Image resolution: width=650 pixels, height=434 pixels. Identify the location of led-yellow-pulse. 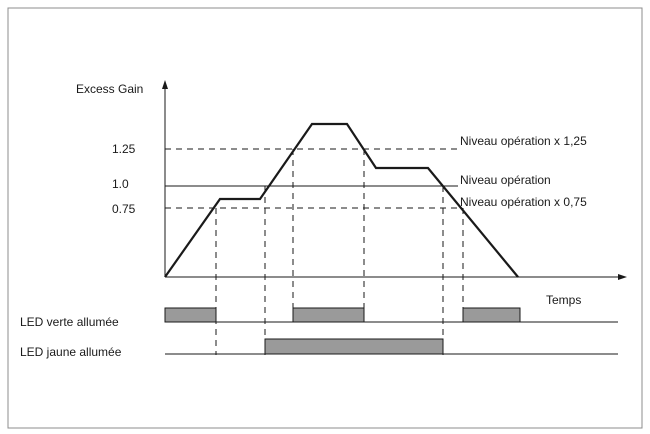
(354, 346).